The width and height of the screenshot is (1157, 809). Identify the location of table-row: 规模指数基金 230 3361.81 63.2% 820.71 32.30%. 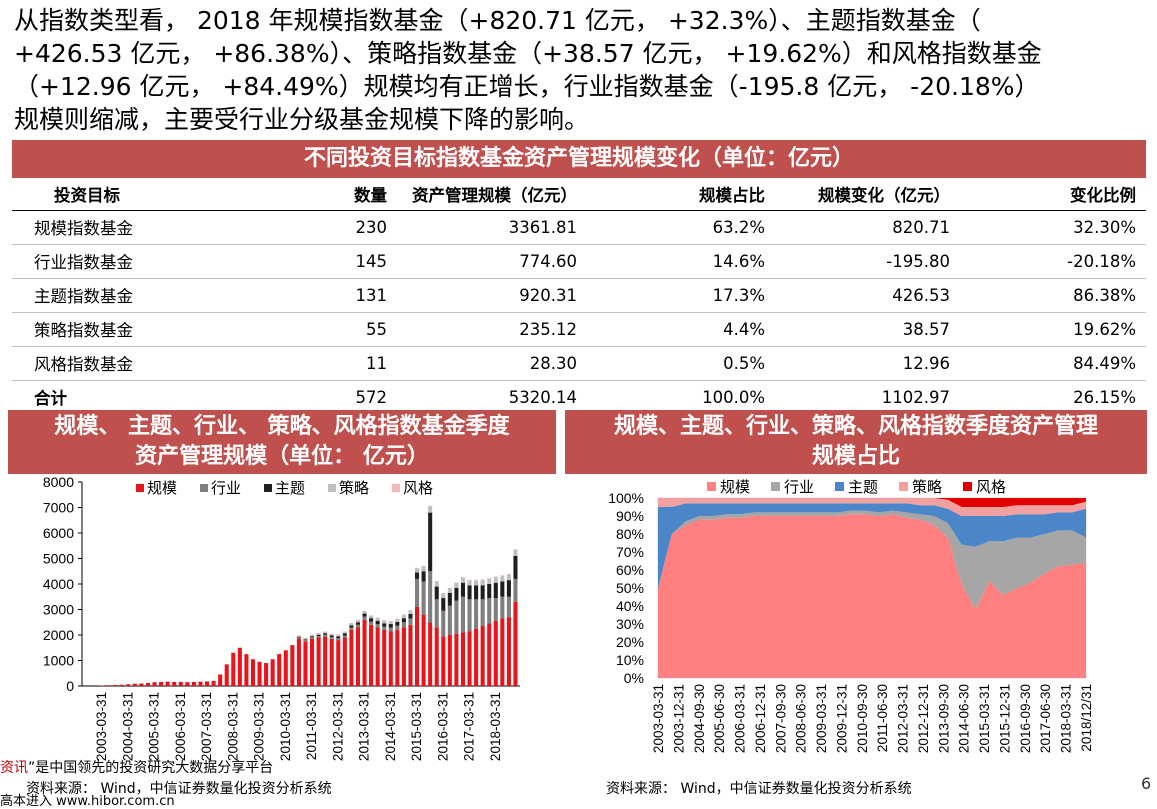
(579, 227).